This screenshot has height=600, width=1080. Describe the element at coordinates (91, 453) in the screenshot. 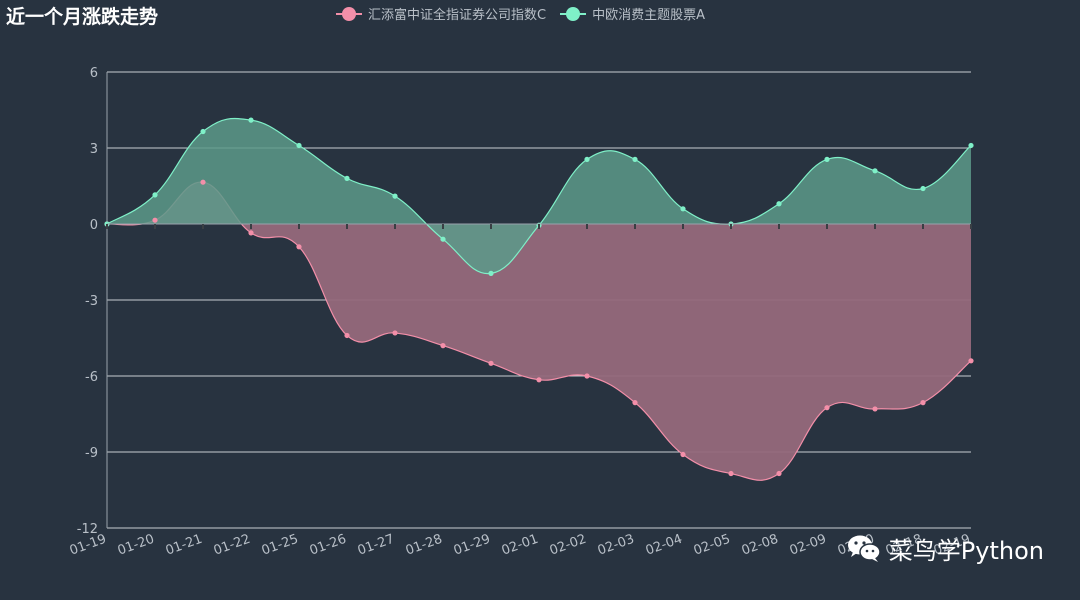

I see `y-tick-label: -9` at that location.